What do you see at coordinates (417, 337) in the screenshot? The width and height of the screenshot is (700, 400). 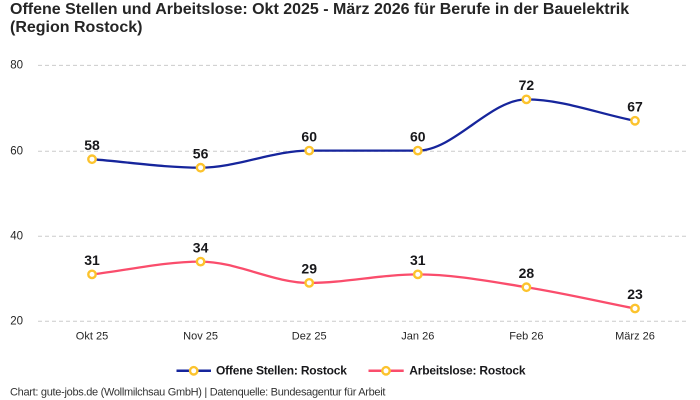 I see `svg-text: Jan 26` at bounding box center [417, 337].